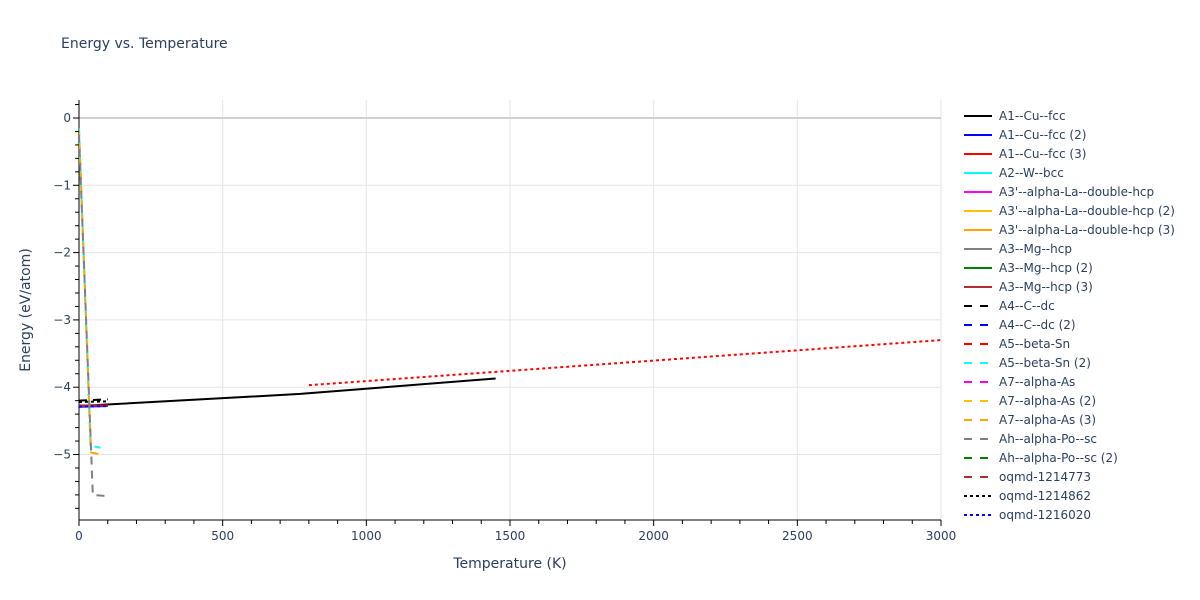 Image resolution: width=1200 pixels, height=600 pixels. I want to click on legend-label: oqmd-1214862, so click(1045, 495).